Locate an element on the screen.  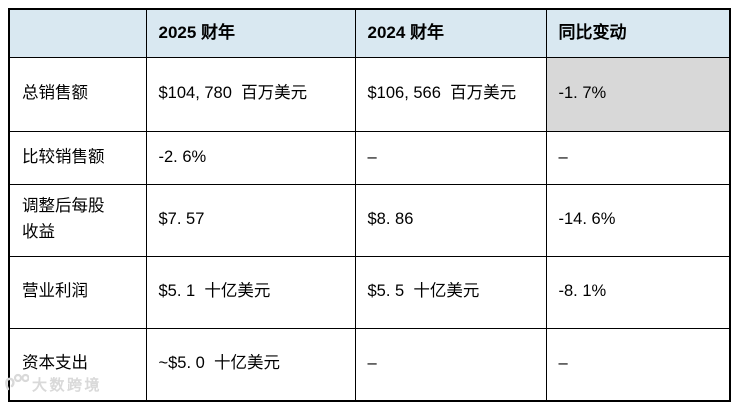
cell-yoy: -8. 1% is located at coordinates (638, 292).